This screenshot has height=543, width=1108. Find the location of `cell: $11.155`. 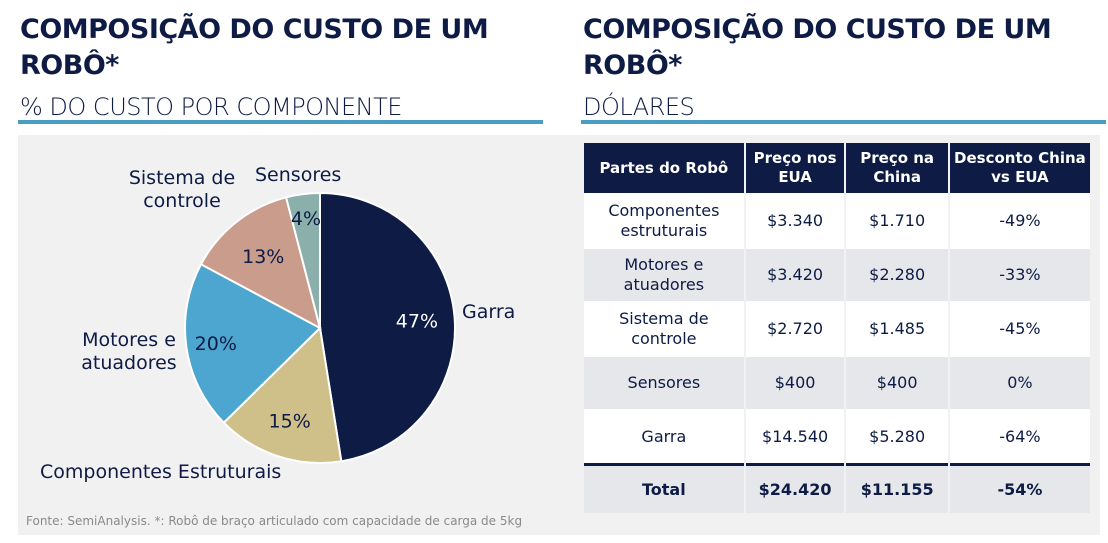

cell: $11.155 is located at coordinates (897, 488).